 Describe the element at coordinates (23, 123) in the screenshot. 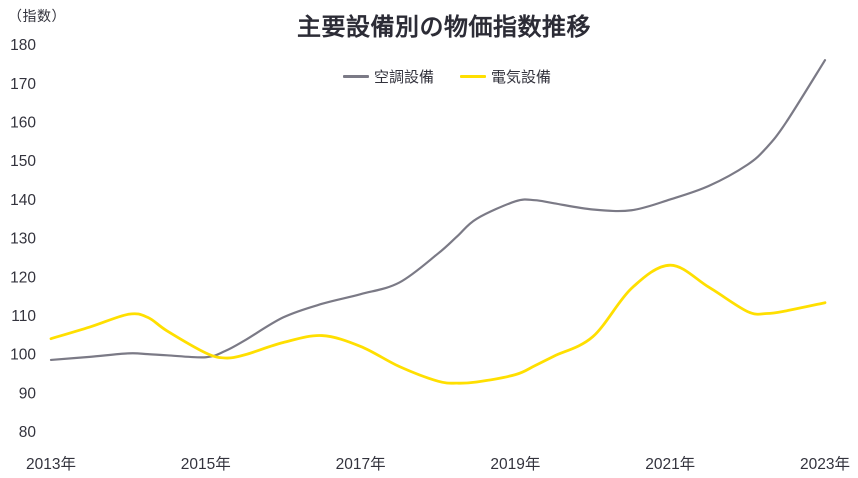

I see `y-axis-tick-label: 160` at that location.